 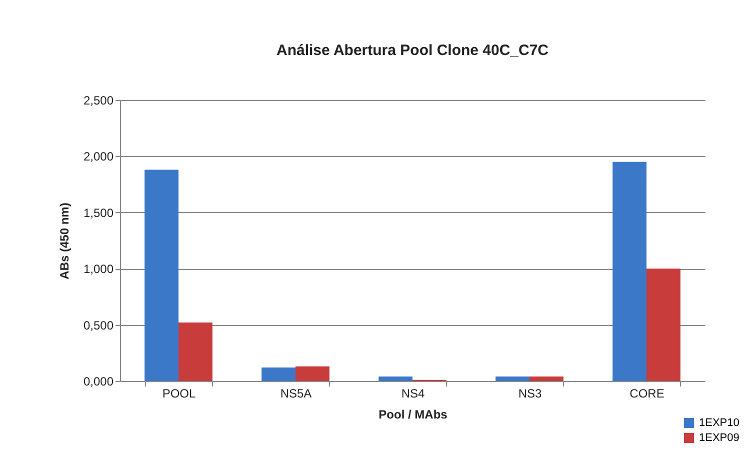 I want to click on y-tick-label: 1,000, so click(x=98, y=269).